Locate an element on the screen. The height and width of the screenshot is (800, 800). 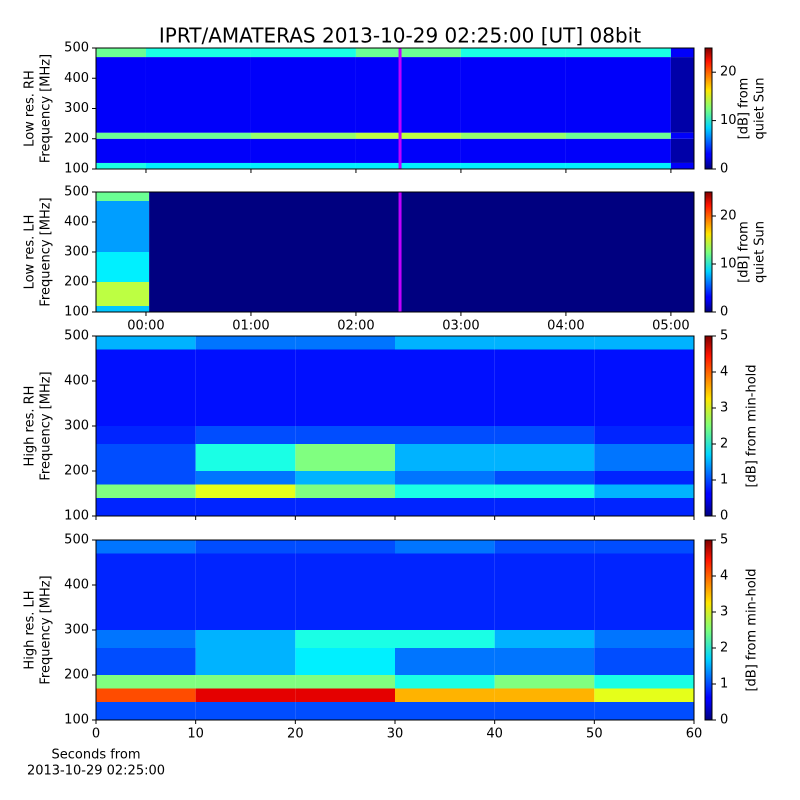
y-axis-label: High res. RH is located at coordinates (30, 426).